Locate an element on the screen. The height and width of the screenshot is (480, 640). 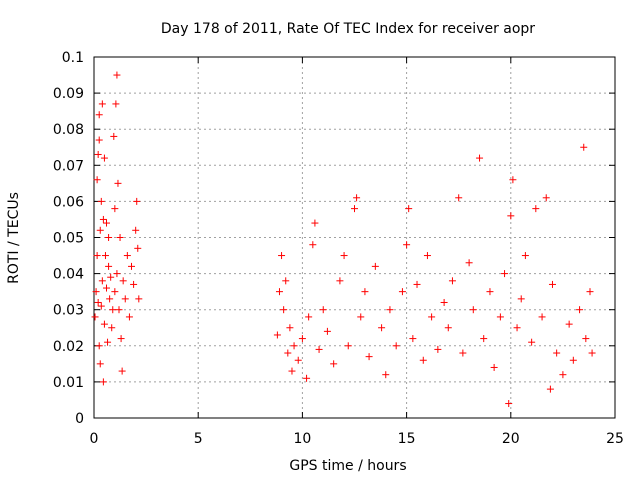
y-tick-label: 0 is located at coordinates (79, 419).